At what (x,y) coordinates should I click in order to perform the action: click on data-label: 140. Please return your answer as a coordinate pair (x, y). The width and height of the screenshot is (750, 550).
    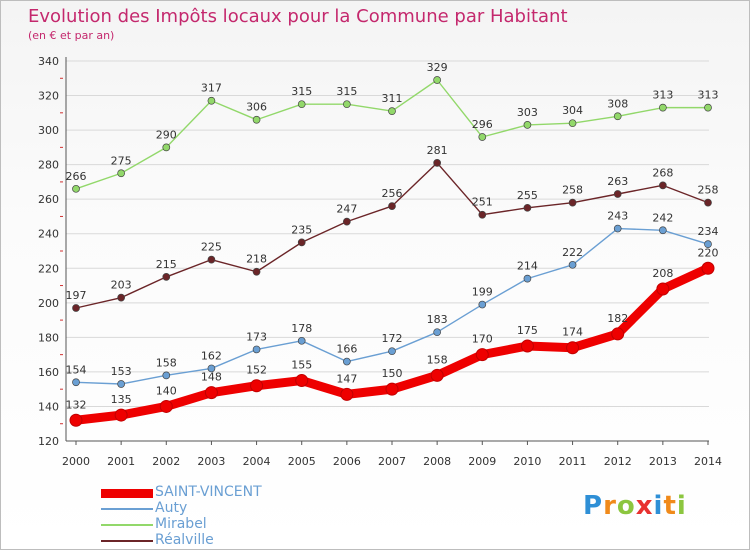
    Looking at the image, I should click on (166, 390).